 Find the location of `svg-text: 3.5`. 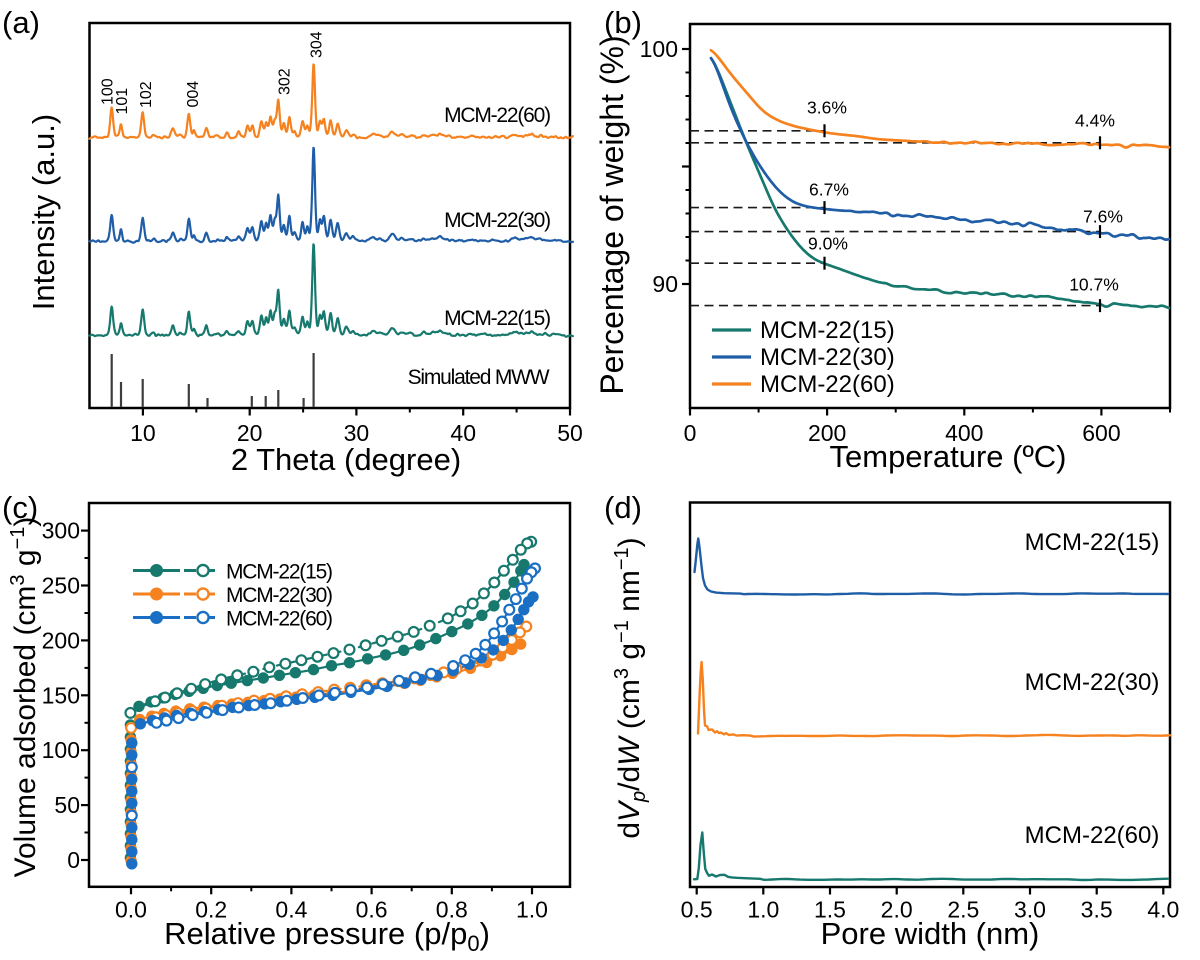

svg-text: 3.5 is located at coordinates (1097, 910).